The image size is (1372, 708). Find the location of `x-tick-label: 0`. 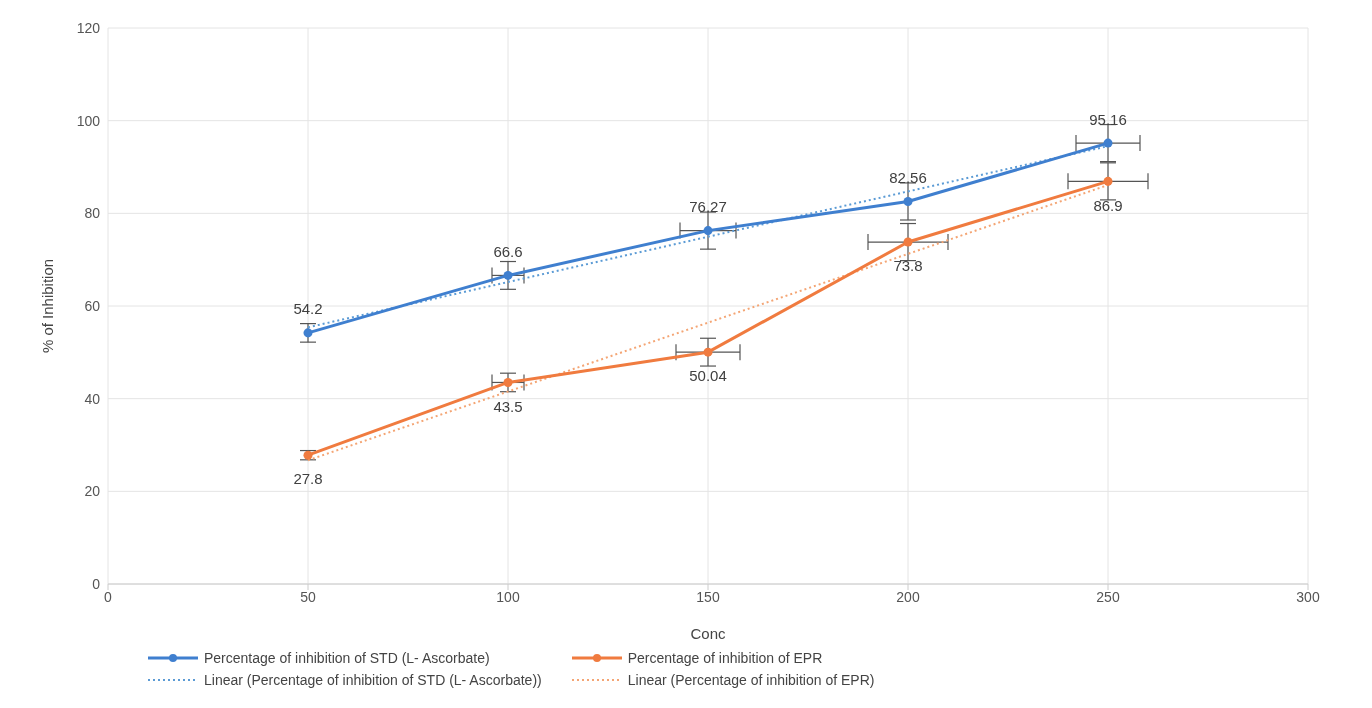

x-tick-label: 0 is located at coordinates (108, 596).